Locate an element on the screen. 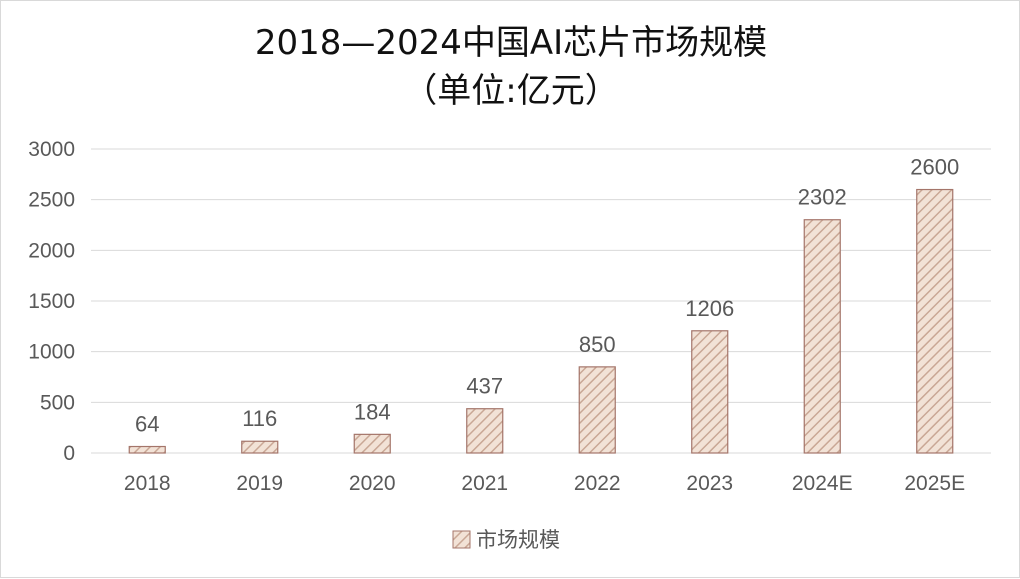 This screenshot has width=1020, height=579. x-tick-label: 2024E is located at coordinates (822, 483).